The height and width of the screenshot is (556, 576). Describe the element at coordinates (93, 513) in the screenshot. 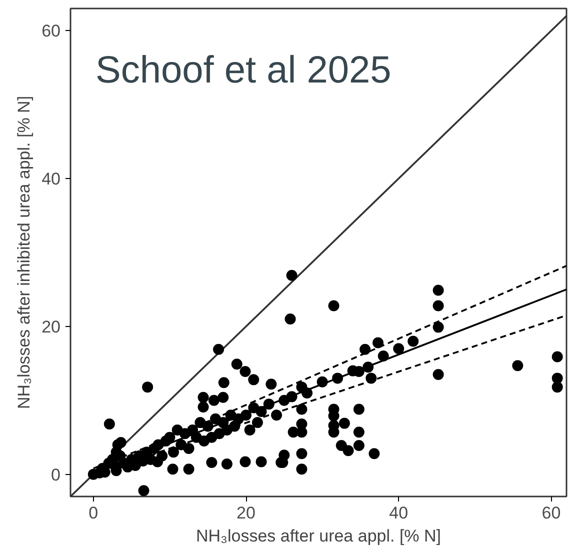

I see `x-tick-label: 0` at that location.